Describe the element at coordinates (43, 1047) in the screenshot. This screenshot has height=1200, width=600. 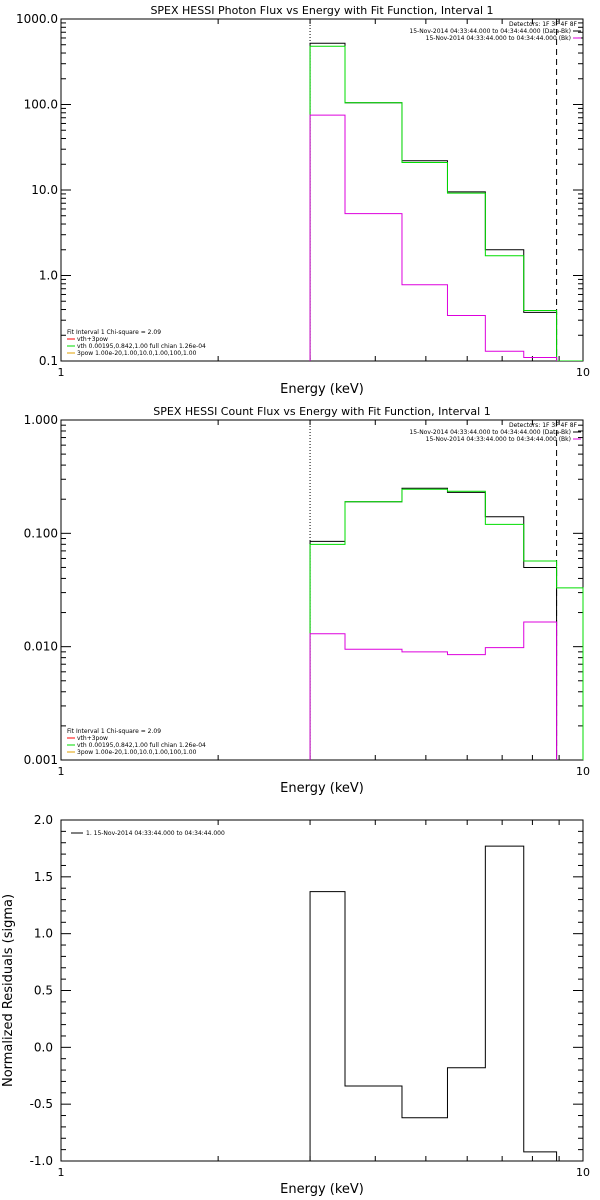
I see `y-tick-label: 0.0` at that location.